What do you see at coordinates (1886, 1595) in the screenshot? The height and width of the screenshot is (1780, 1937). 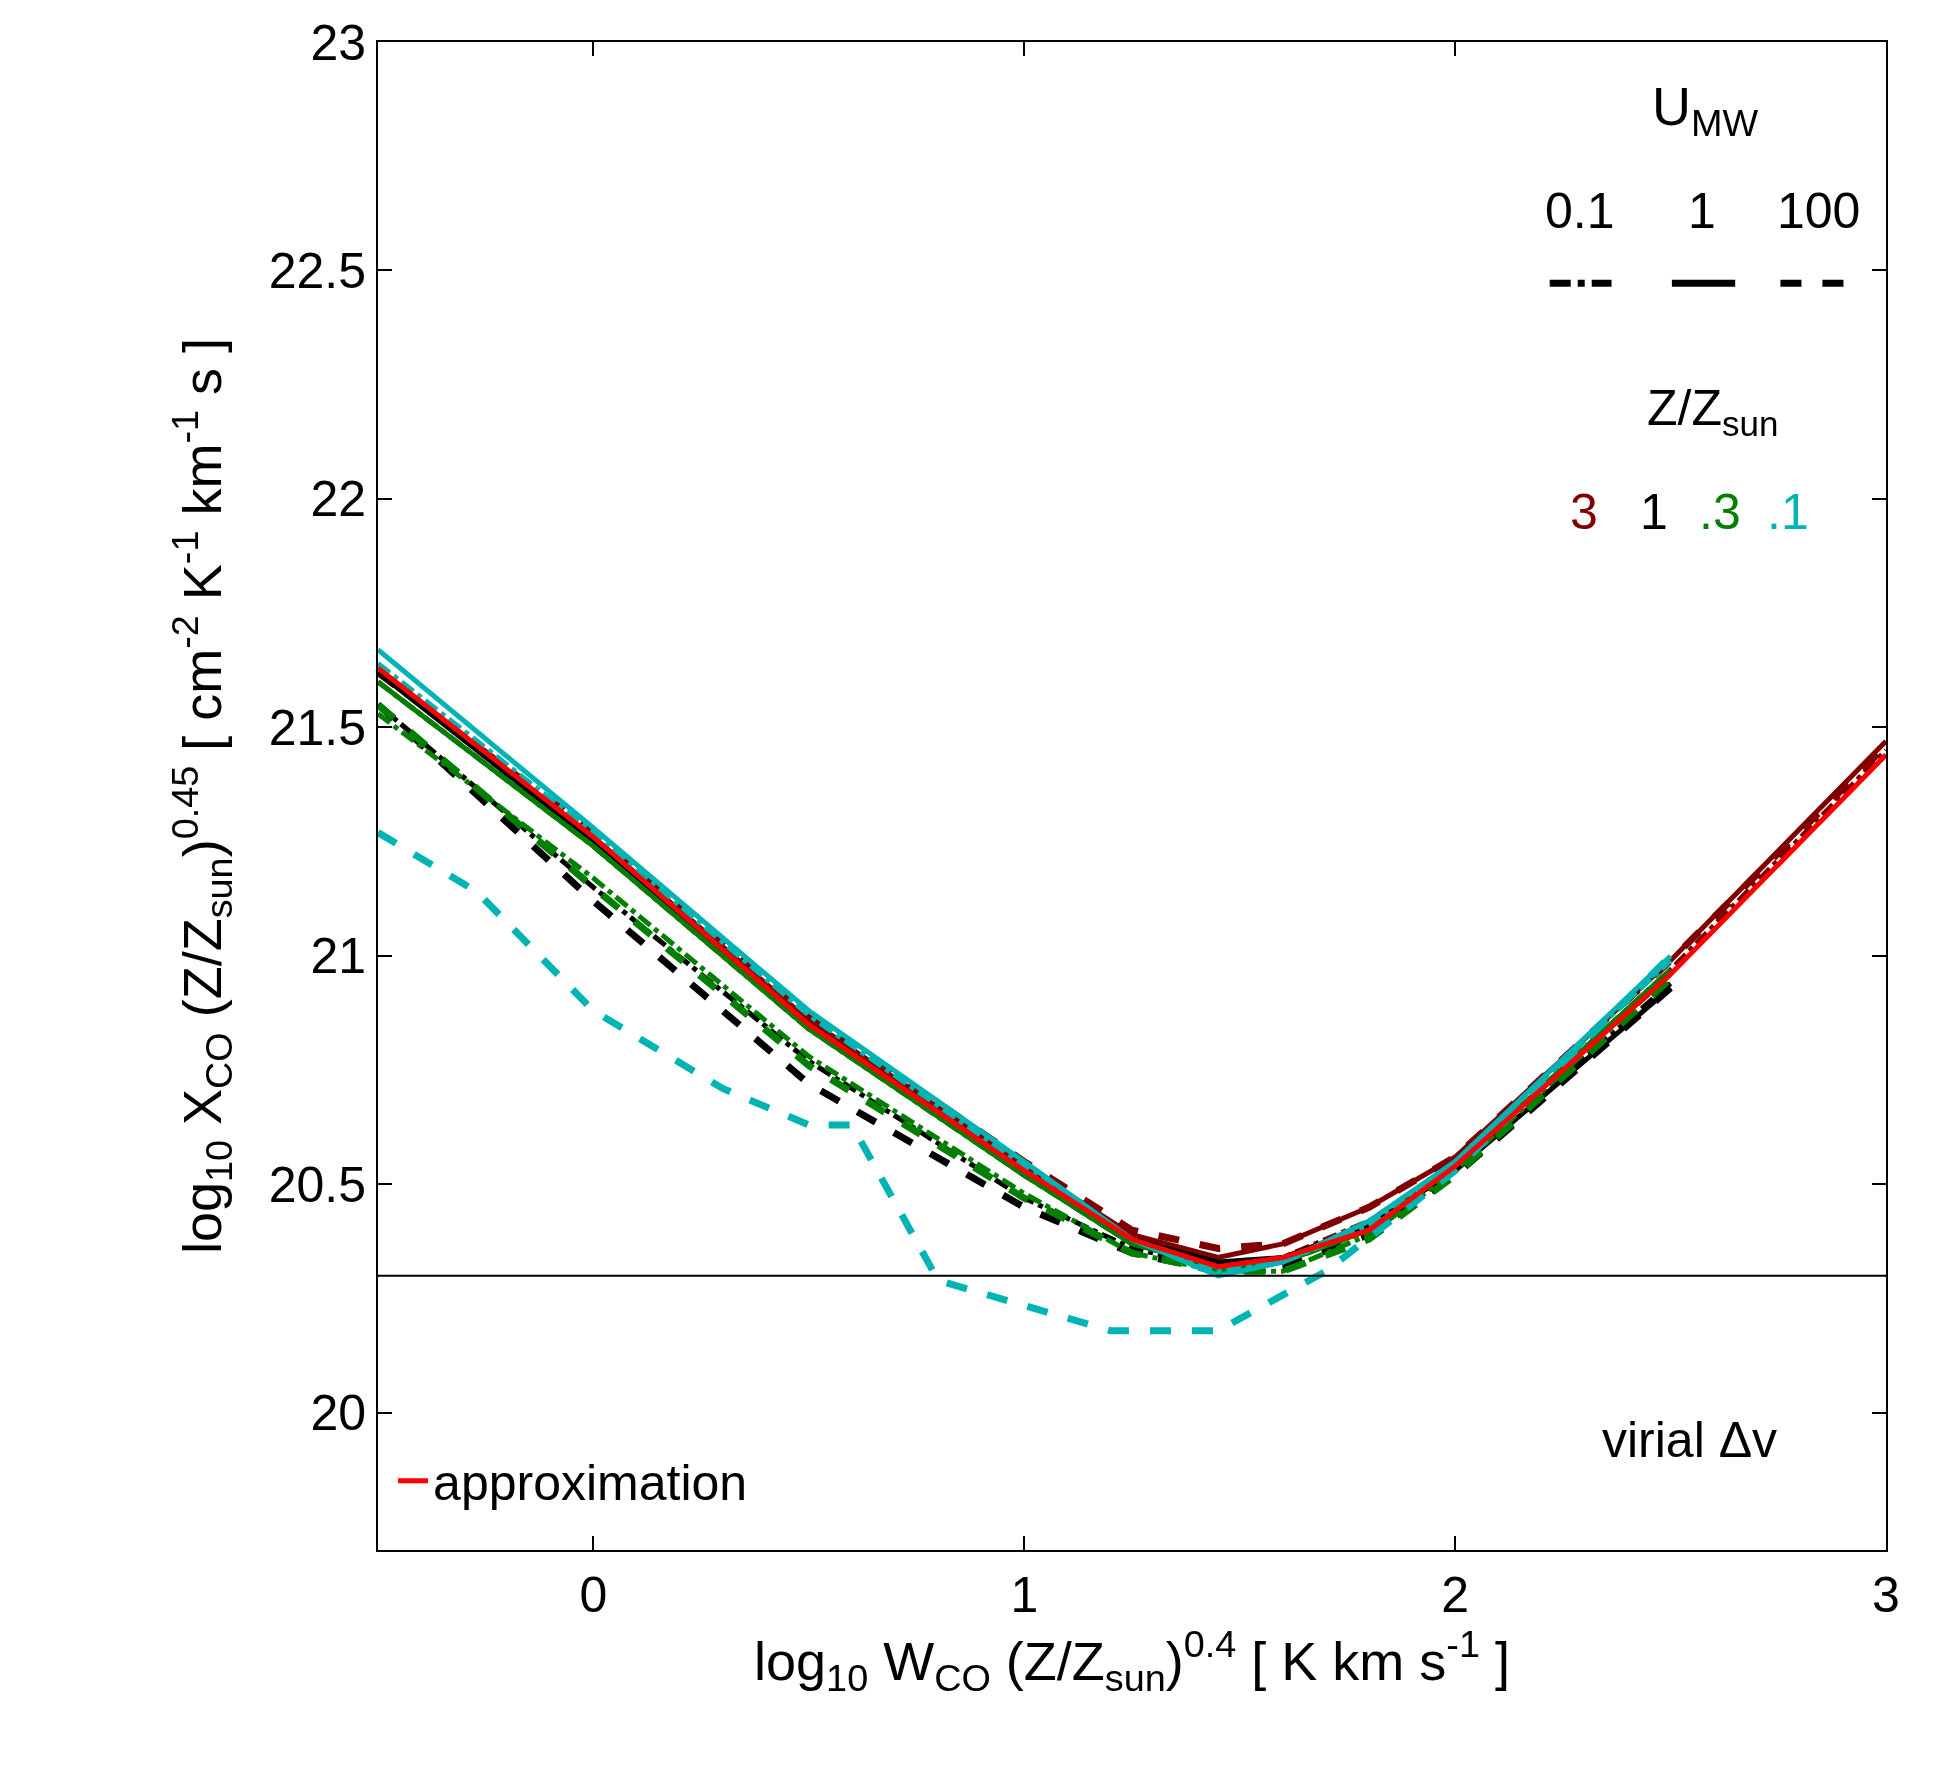 I see `x-tick-label: 3` at bounding box center [1886, 1595].